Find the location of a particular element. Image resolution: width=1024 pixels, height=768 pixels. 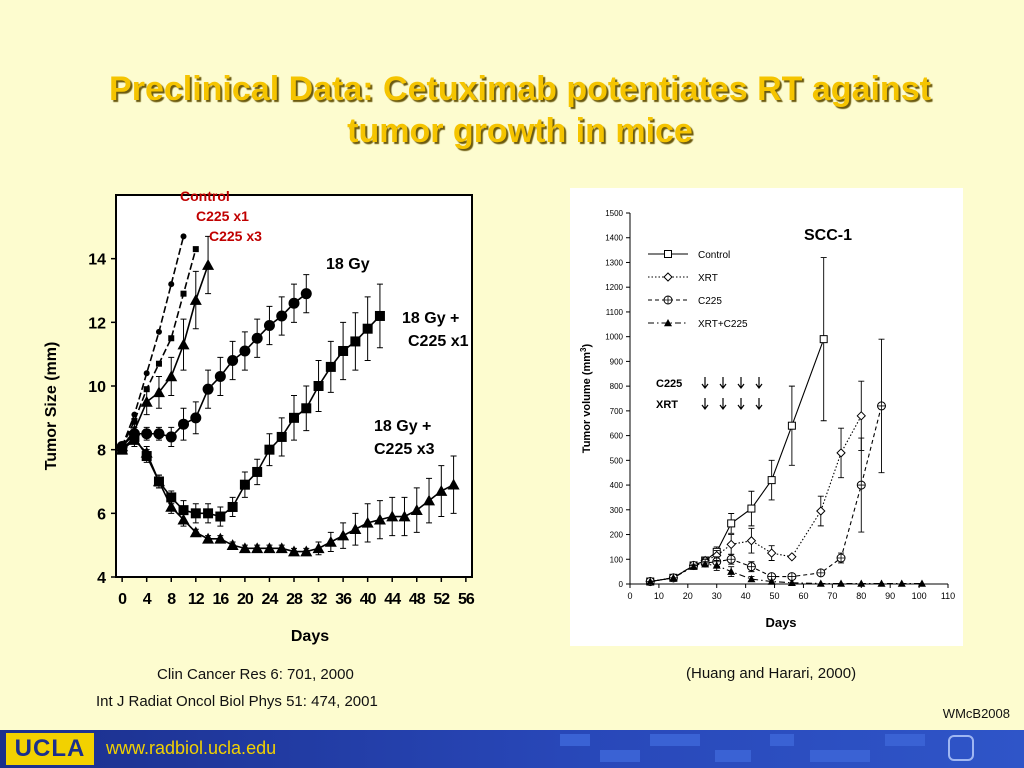

series-line-18-gy-c225-x1 is located at coordinates (251, 416).